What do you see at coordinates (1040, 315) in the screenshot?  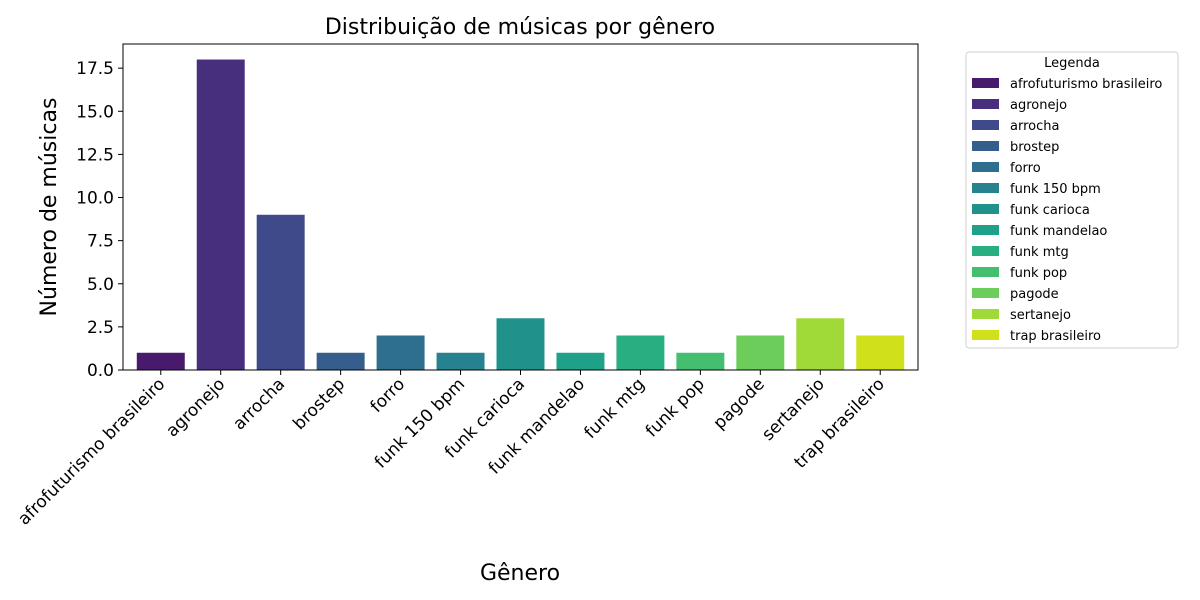 I see `legend-label: sertanejo` at bounding box center [1040, 315].